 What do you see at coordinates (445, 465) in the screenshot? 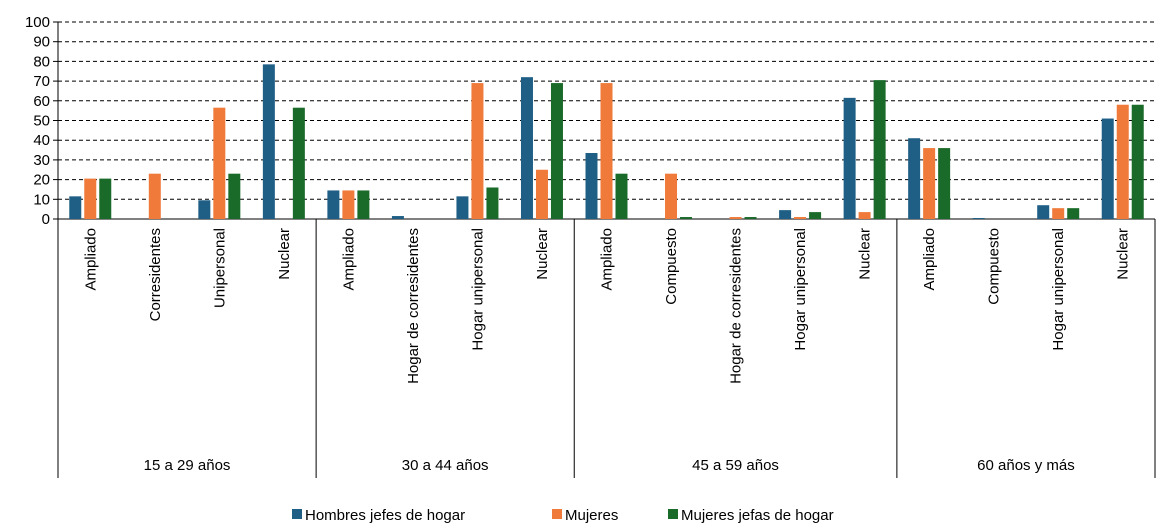
I see `group-label: 30 a 44 años` at bounding box center [445, 465].